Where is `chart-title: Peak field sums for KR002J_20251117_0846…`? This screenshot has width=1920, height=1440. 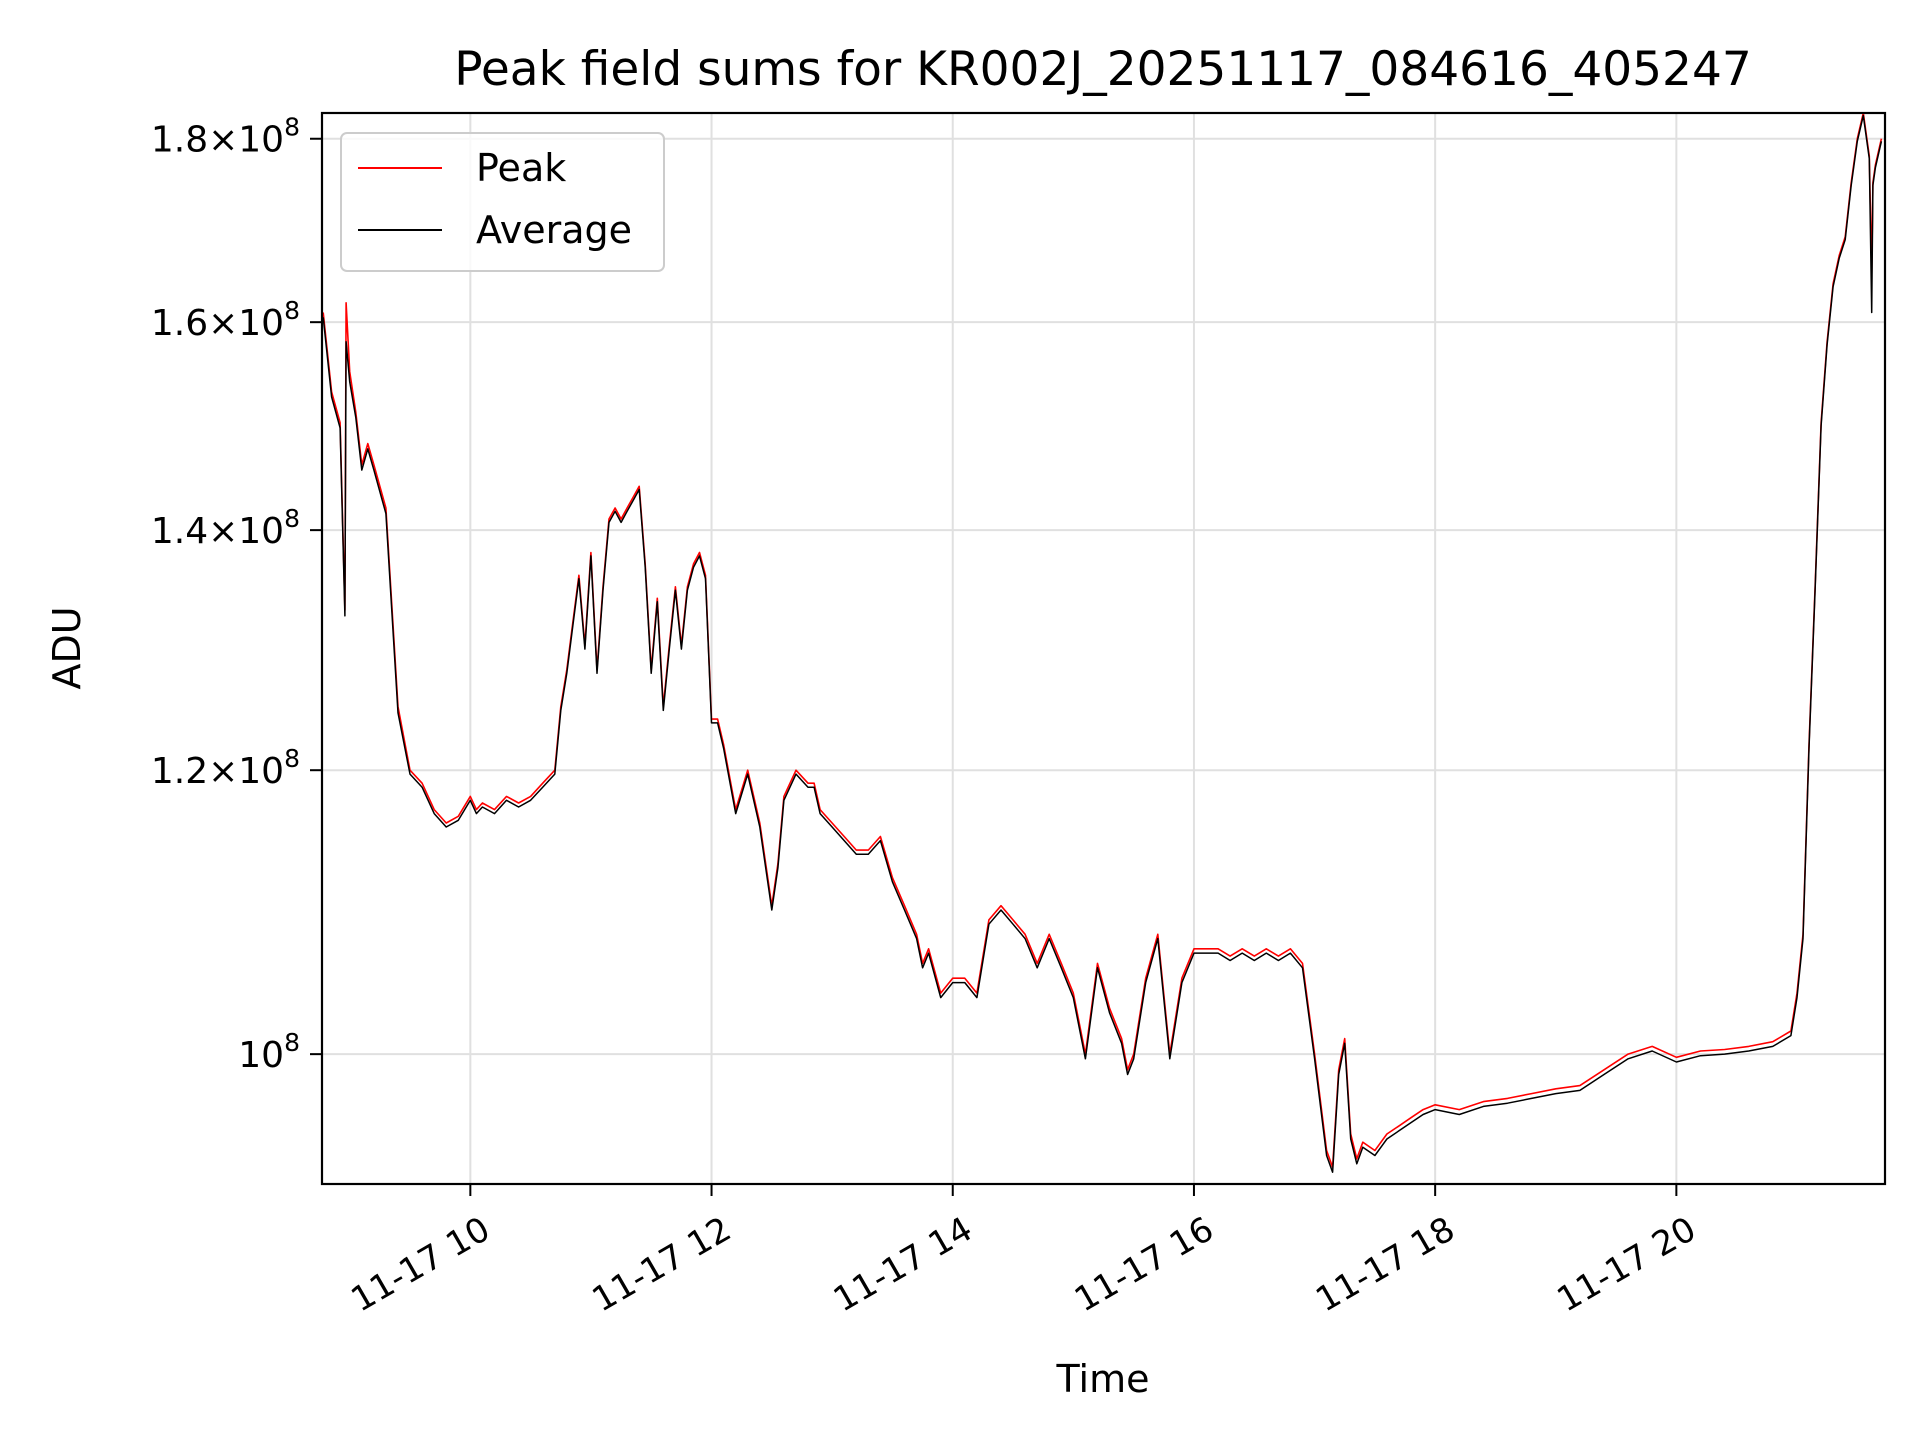
chart-title: Peak field sums for KR002J_20251117_0846… is located at coordinates (1103, 69).